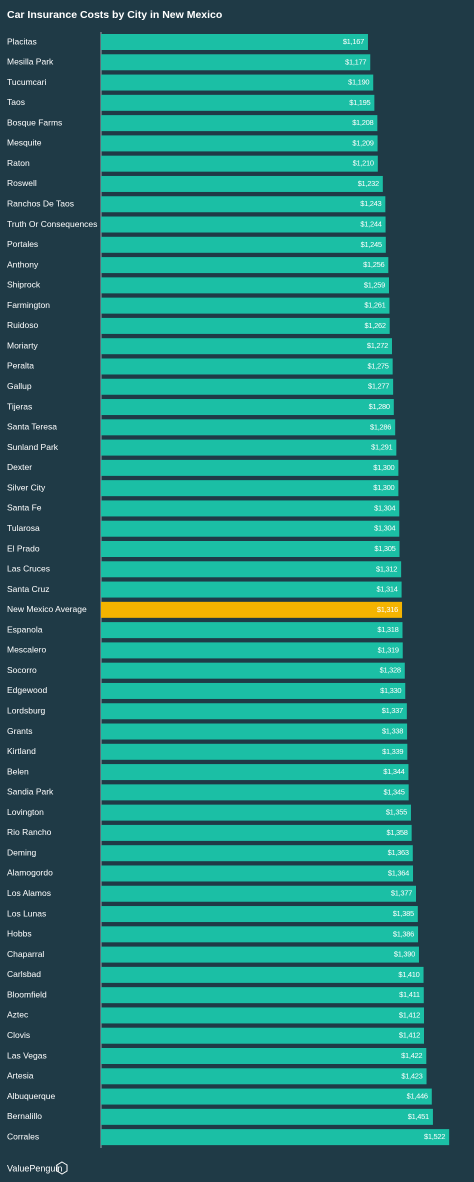 The width and height of the screenshot is (474, 1182). I want to click on value-label: $1,339, so click(392, 751).